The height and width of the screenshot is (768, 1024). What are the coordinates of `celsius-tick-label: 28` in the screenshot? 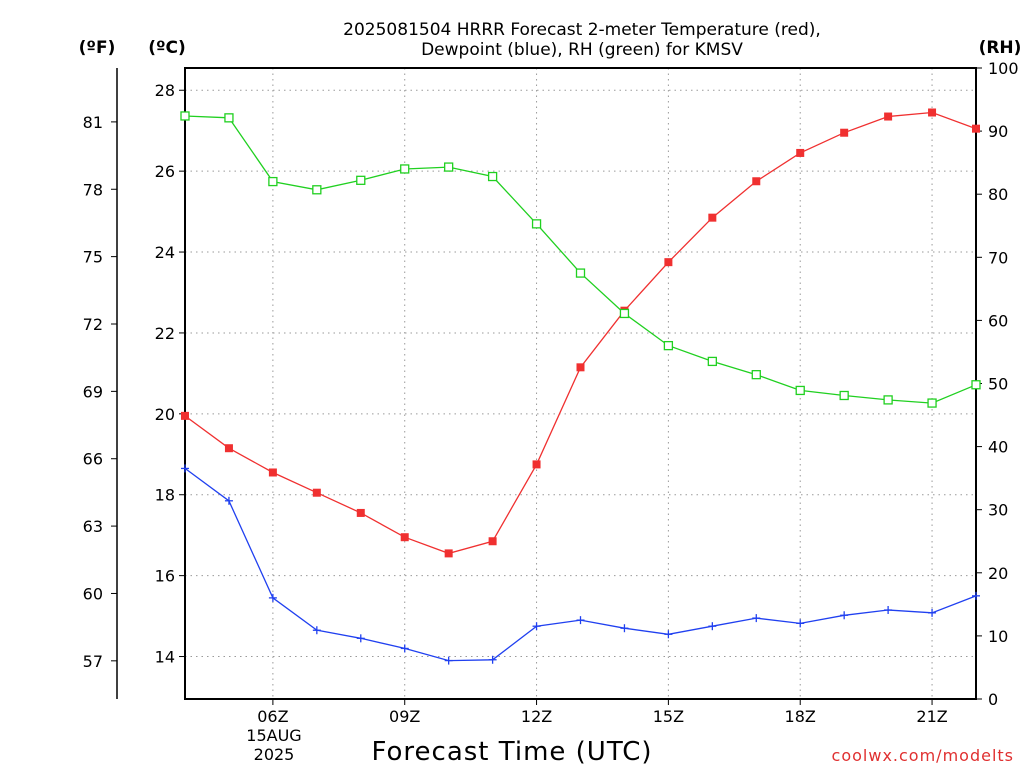 It's located at (165, 90).